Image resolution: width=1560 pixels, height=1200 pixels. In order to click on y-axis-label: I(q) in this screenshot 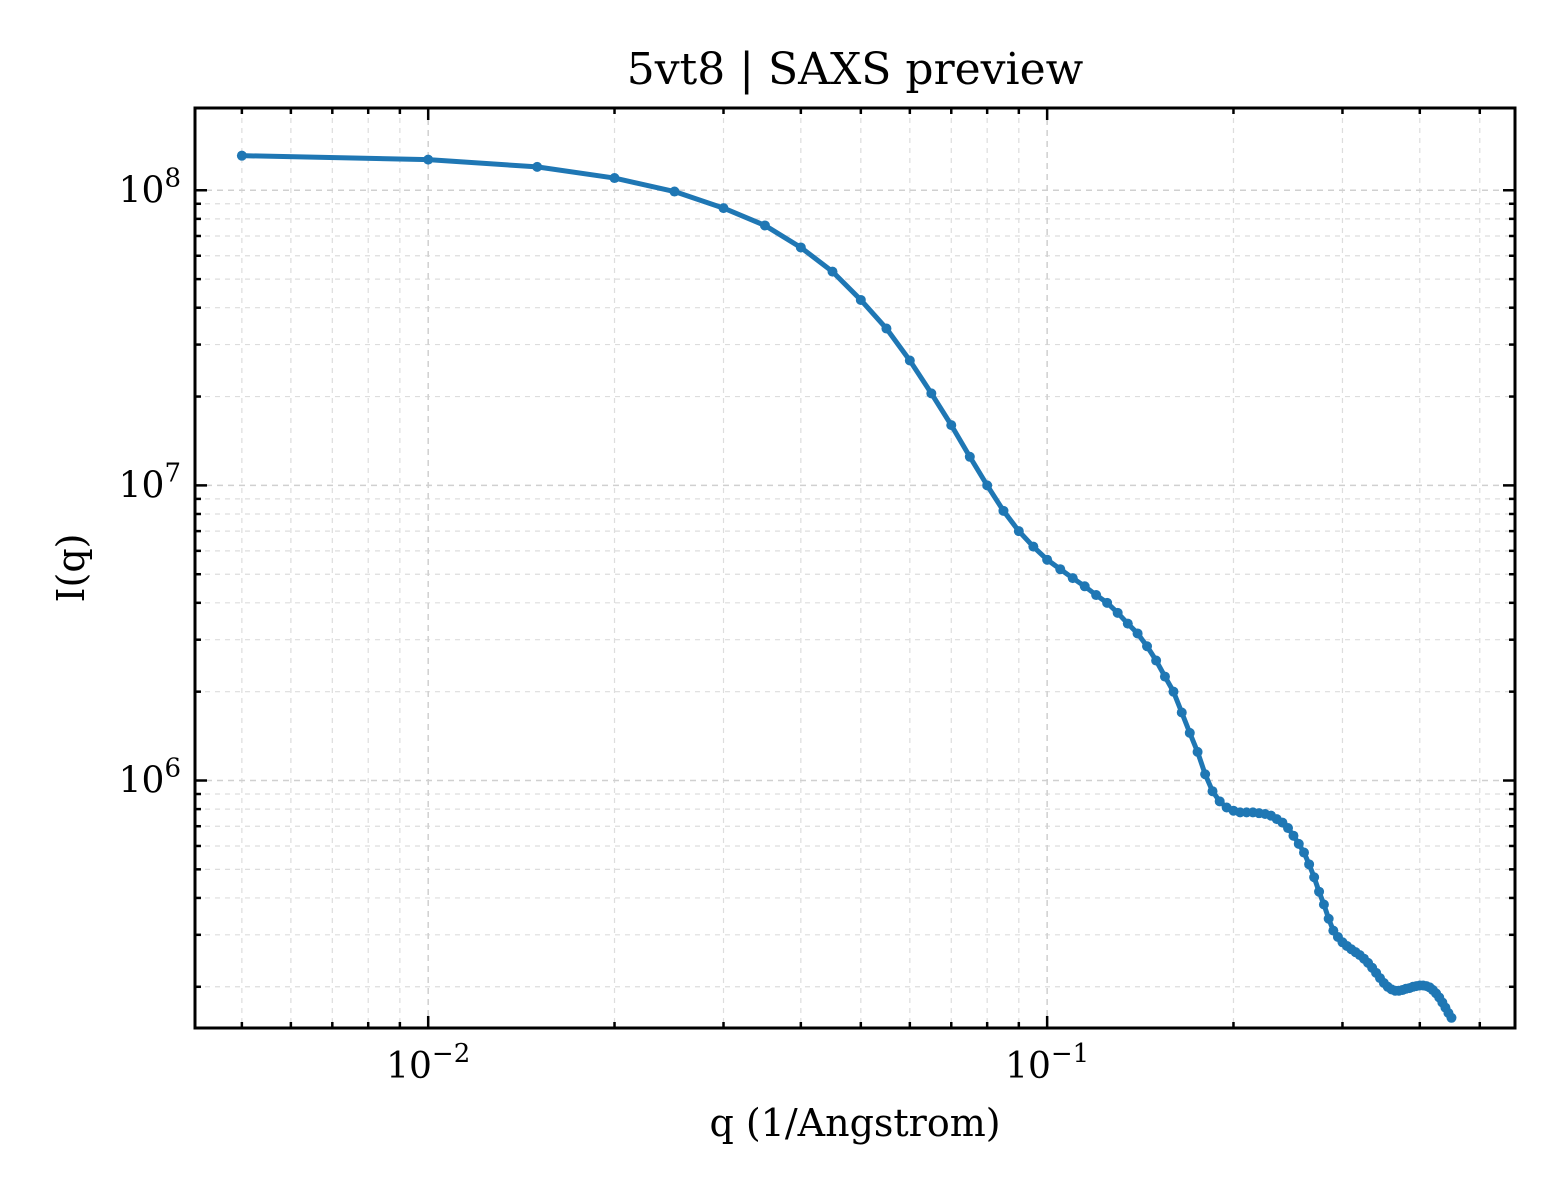, I will do `click(71, 568)`.